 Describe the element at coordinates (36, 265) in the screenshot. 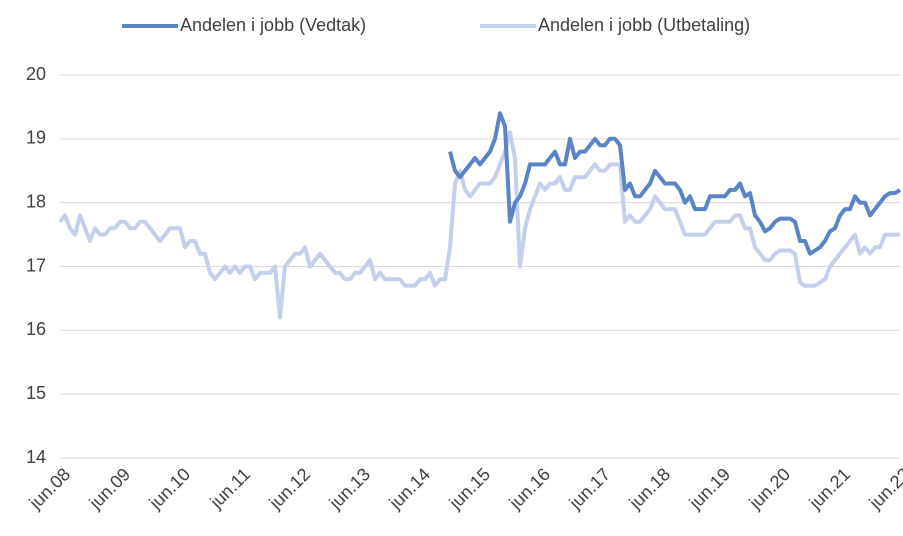

I see `y-tick-label: 17` at that location.